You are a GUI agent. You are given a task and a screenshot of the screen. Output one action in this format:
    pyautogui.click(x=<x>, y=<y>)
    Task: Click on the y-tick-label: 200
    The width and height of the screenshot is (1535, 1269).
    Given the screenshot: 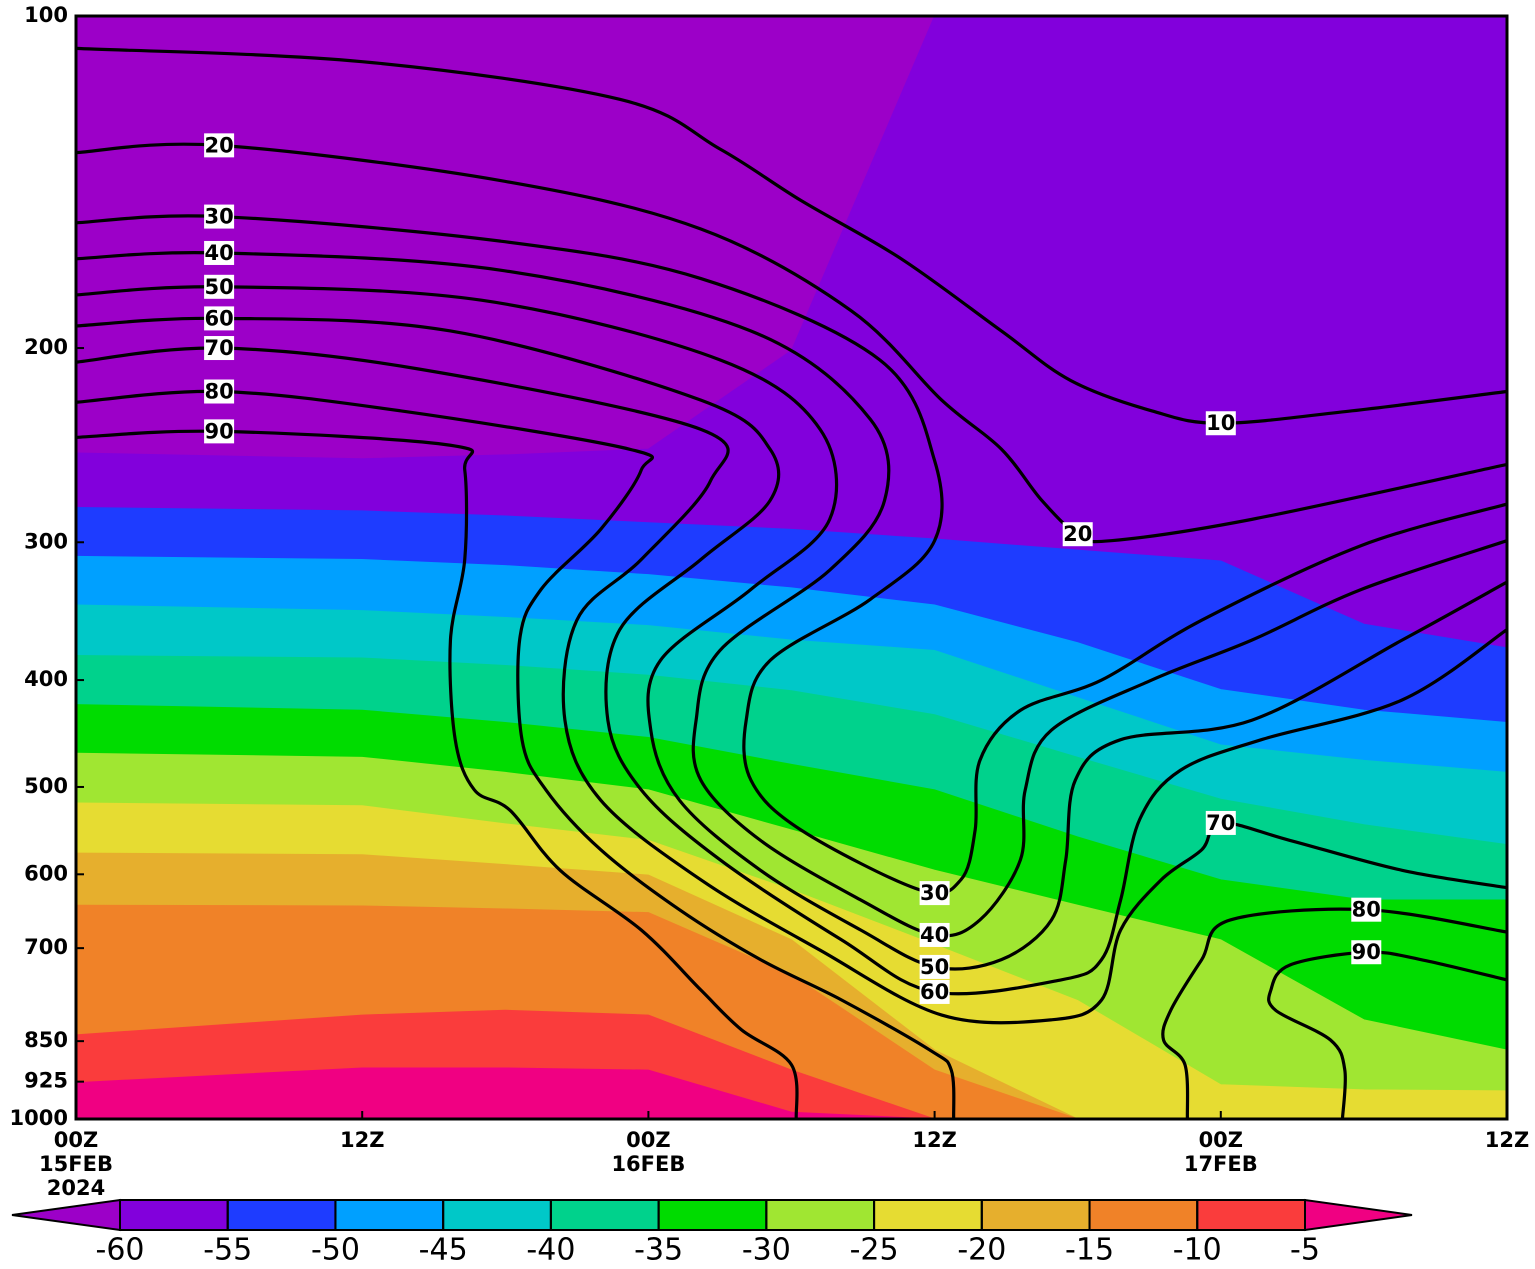 What is the action you would take?
    pyautogui.click(x=46, y=347)
    